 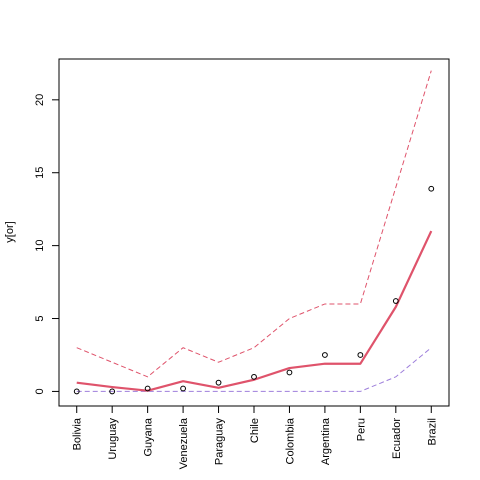 What do you see at coordinates (255, 430) in the screenshot?
I see `x-tick-label: Chile` at bounding box center [255, 430].